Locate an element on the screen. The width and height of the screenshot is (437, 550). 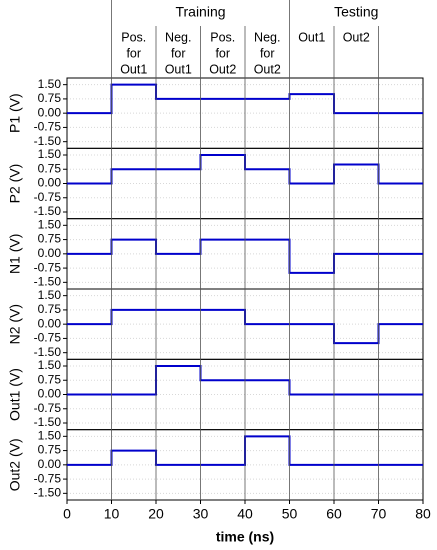
x-tick-label: 10 is located at coordinates (112, 514).